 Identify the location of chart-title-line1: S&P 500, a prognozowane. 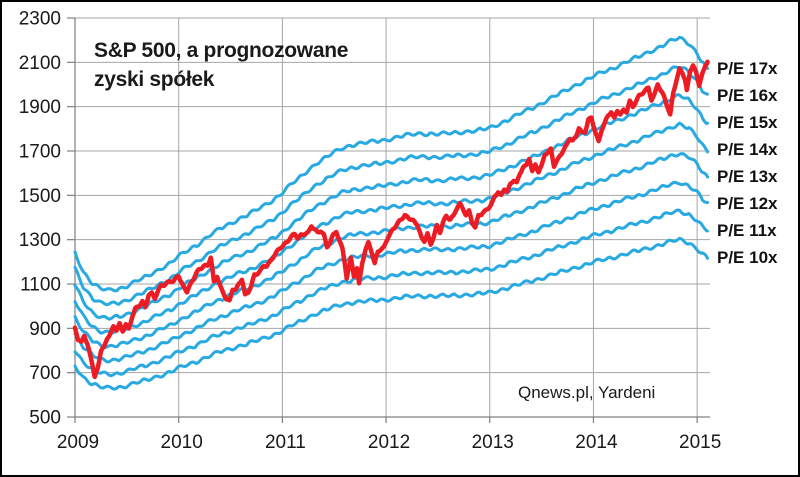
(221, 50).